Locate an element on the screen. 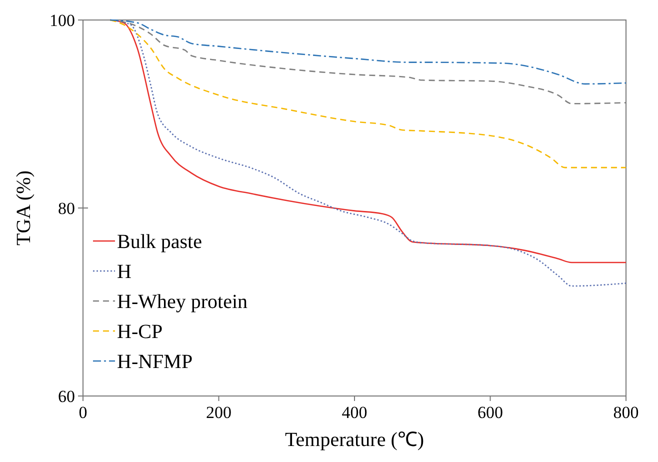  x-tick-label: 800 is located at coordinates (626, 412).